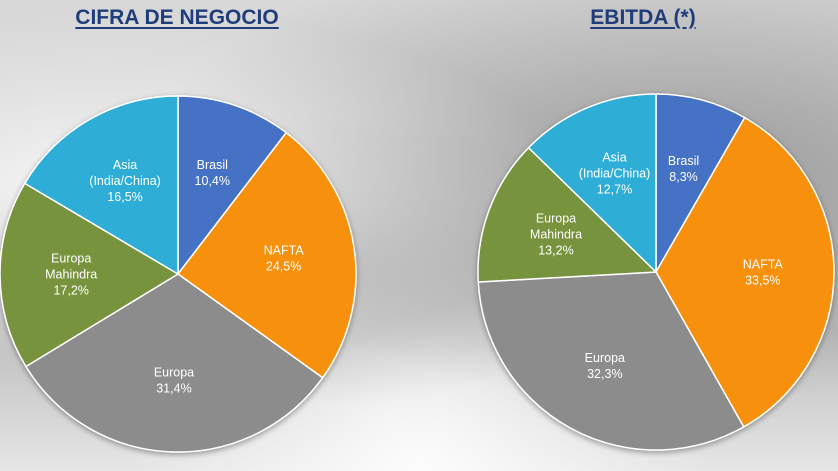 This screenshot has height=471, width=838. Describe the element at coordinates (604, 374) in the screenshot. I see `slice-value-europa: 32,3%` at that location.